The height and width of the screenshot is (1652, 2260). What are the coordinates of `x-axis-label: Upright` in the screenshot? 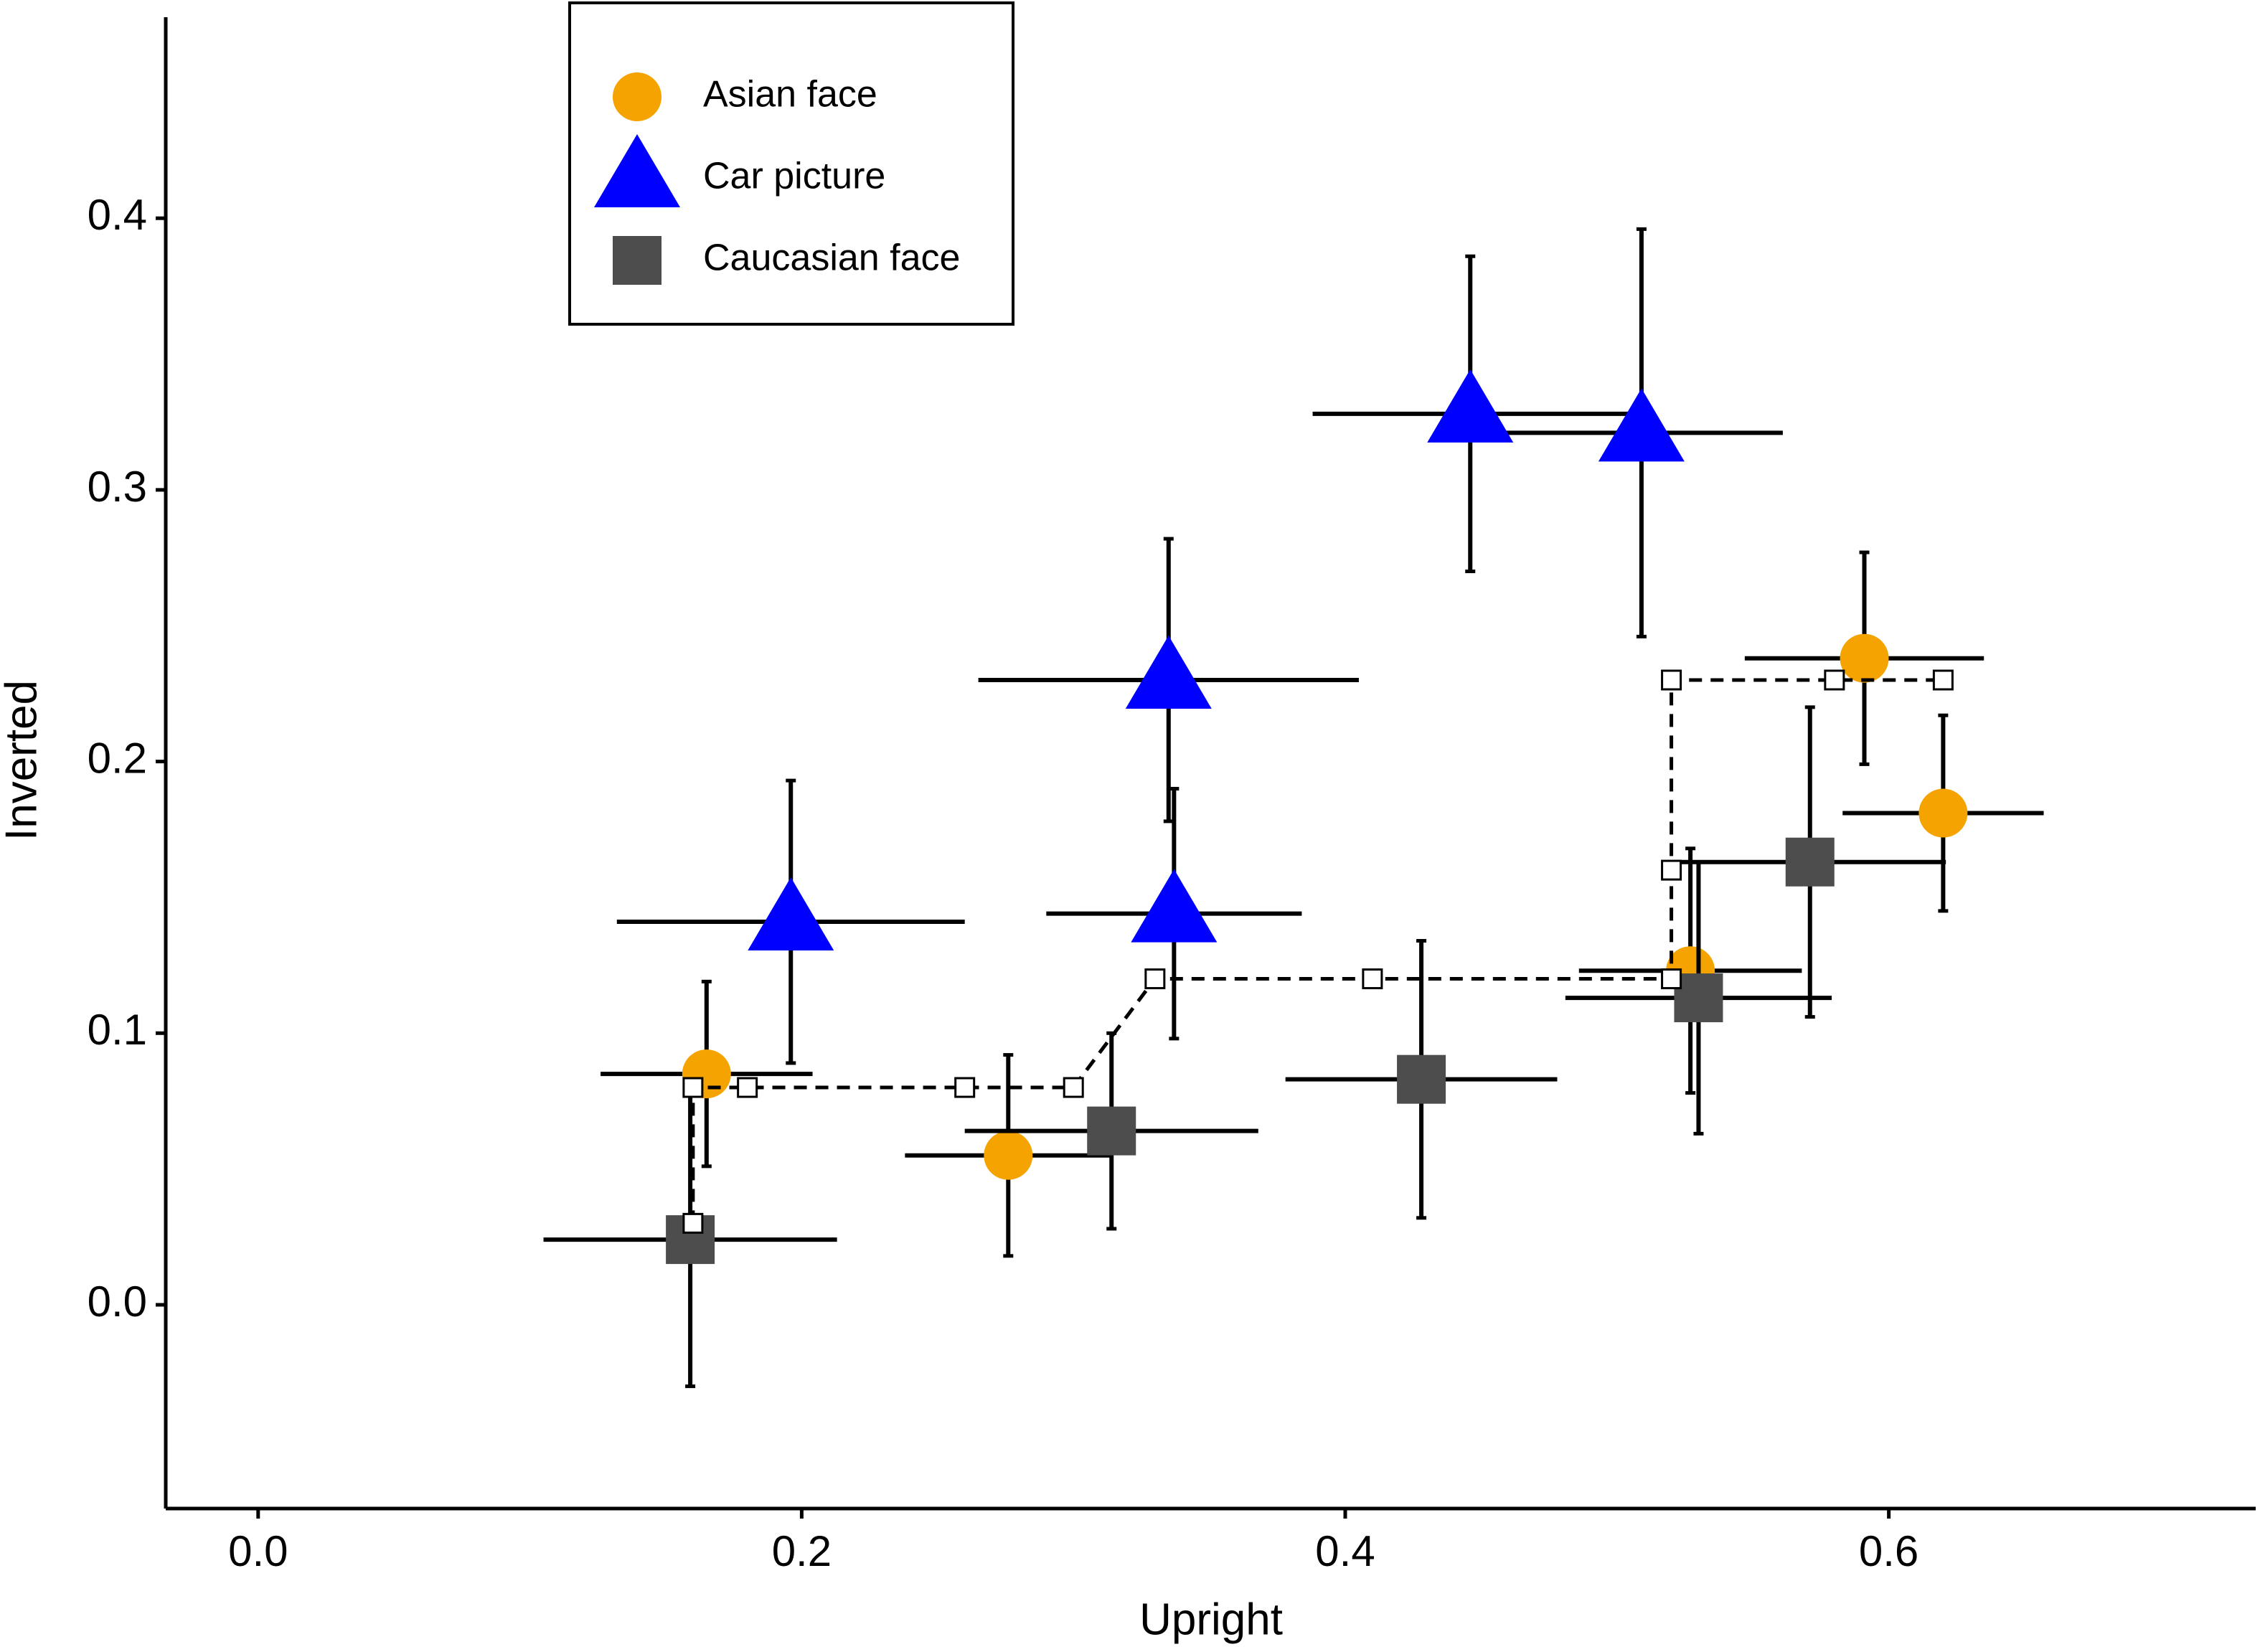 It's located at (1211, 1620).